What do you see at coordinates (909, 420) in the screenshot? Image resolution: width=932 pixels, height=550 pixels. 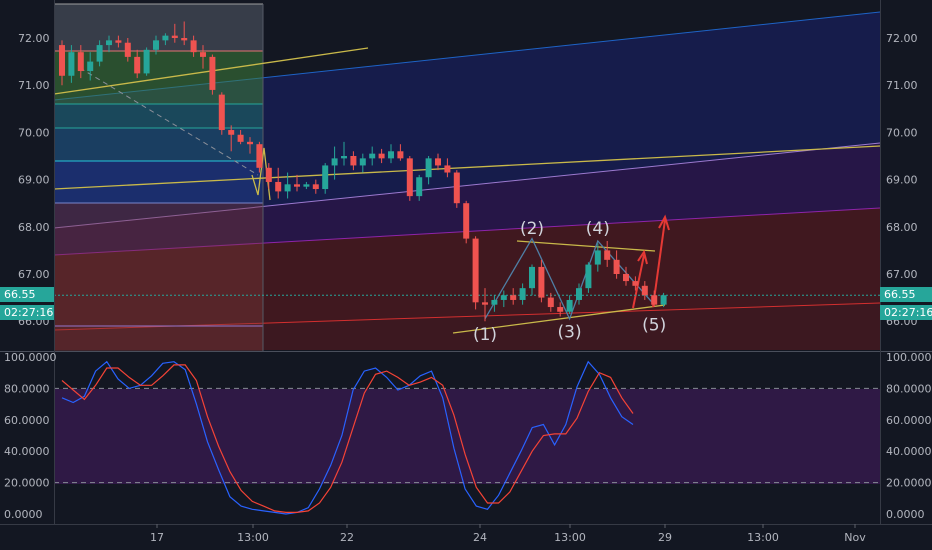 I see `stoch-tick-right: 60.0000` at bounding box center [909, 420].